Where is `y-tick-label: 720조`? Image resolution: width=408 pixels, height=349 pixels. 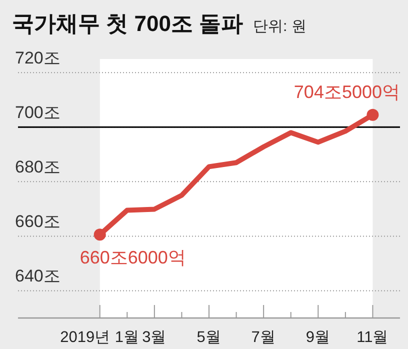
y-tick-label: 720조 is located at coordinates (37, 58).